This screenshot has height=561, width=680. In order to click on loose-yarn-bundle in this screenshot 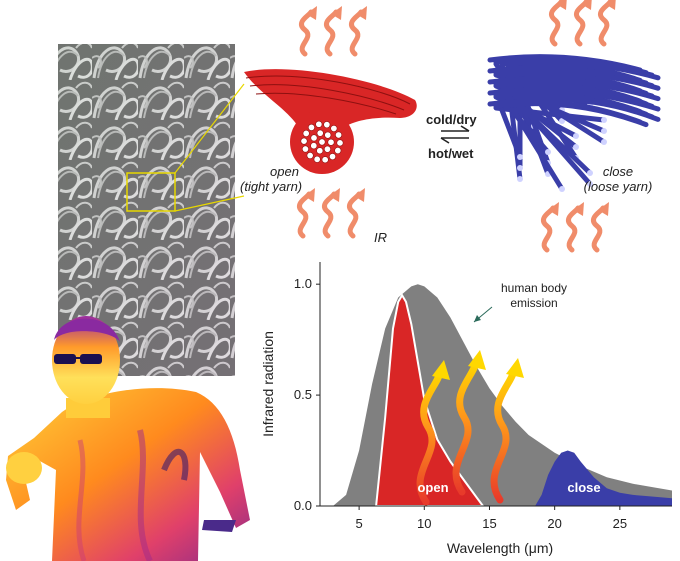, I will do `click(574, 123)`.